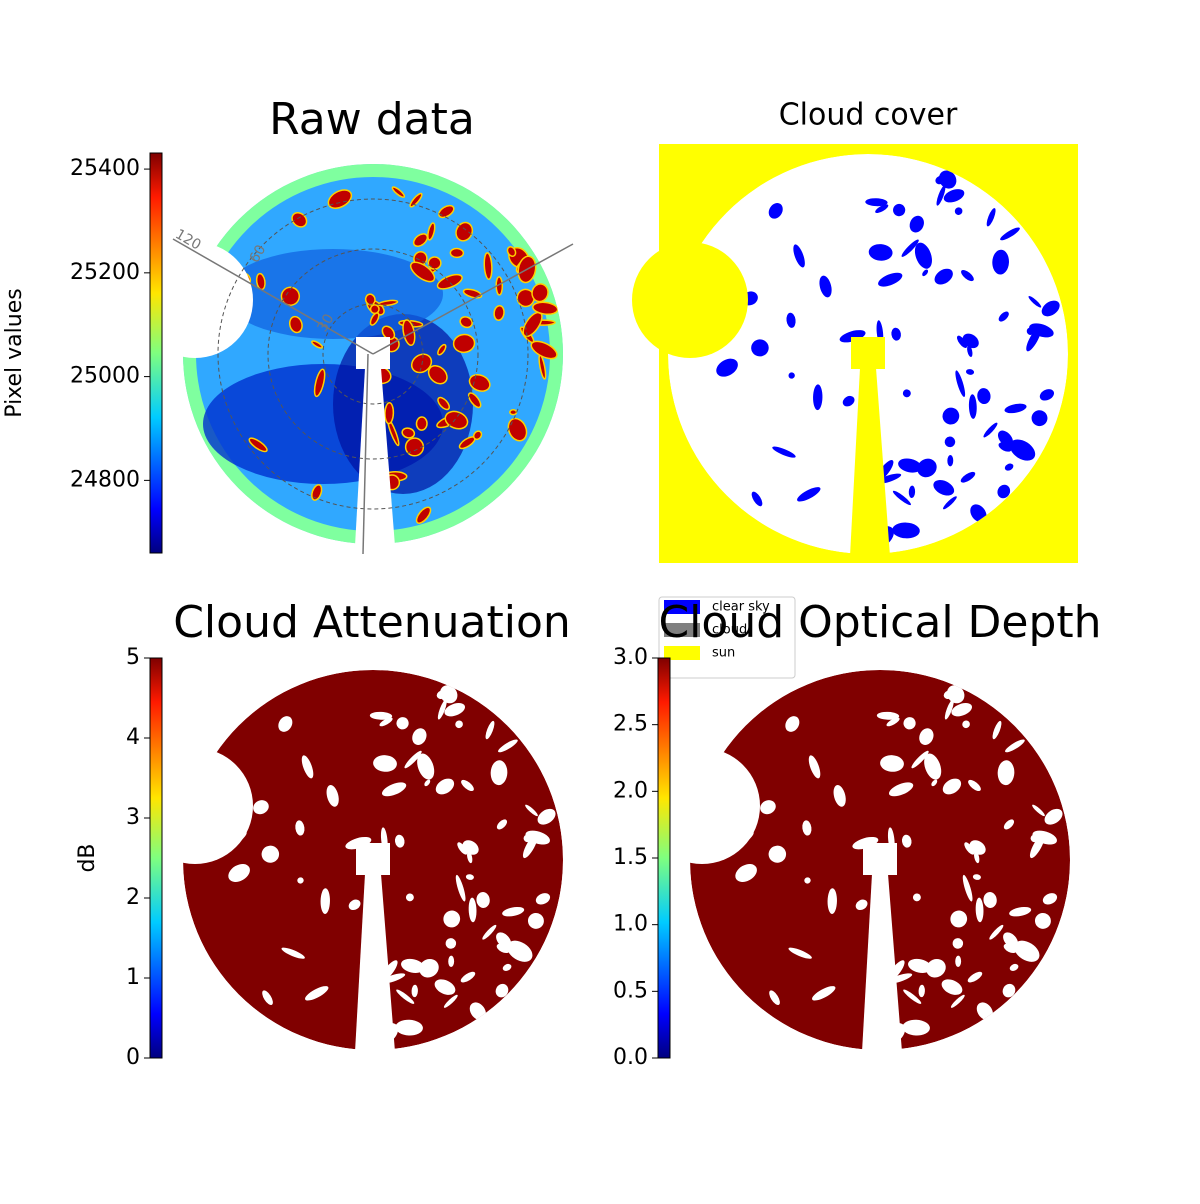 The width and height of the screenshot is (1200, 1204). I want to click on colorbar-label: Pixel values, so click(14, 352).